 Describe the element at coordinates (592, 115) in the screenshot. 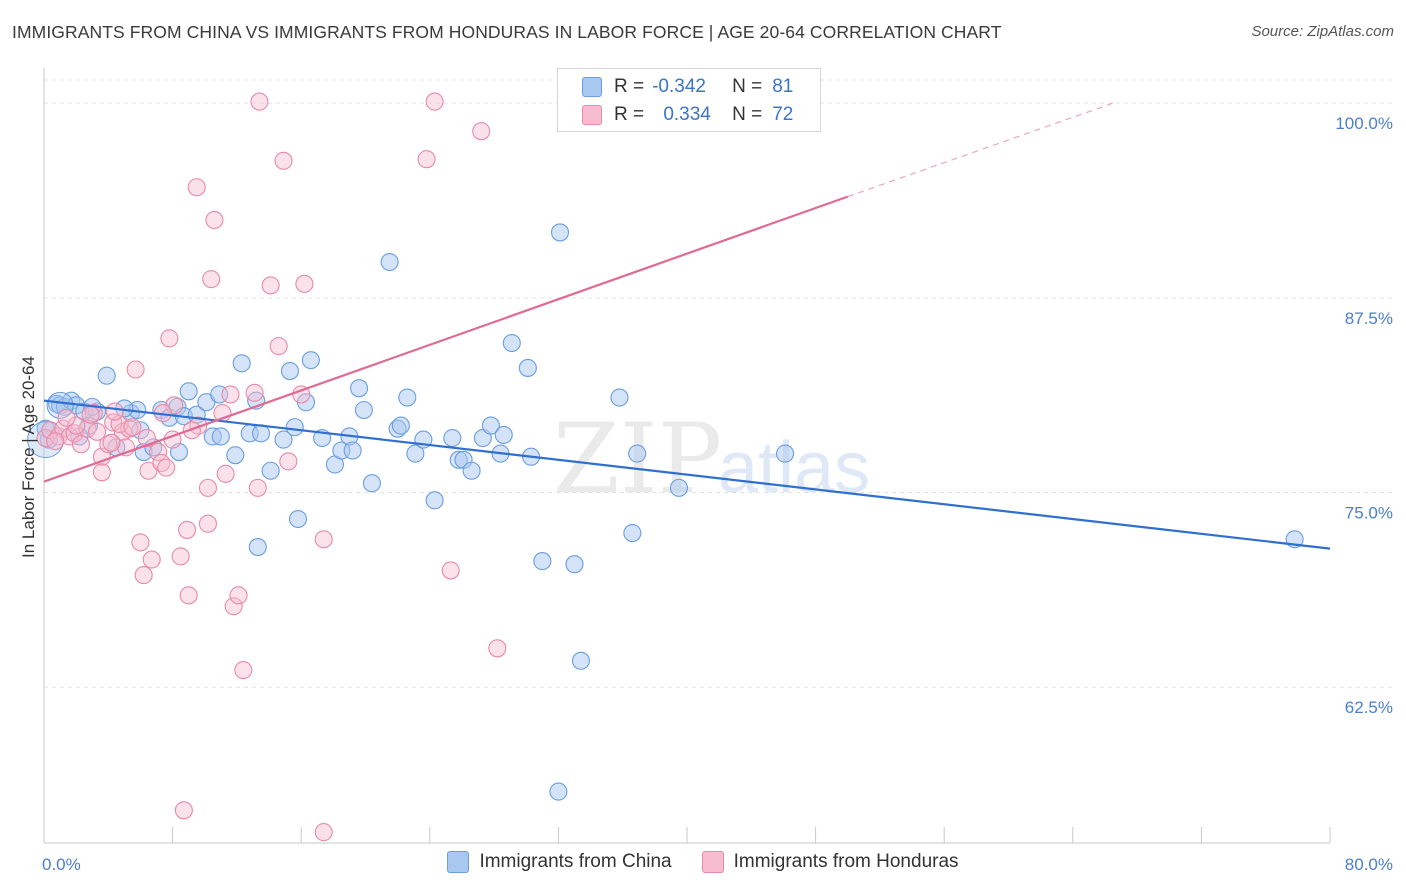

I see `honduras-swatch` at that location.